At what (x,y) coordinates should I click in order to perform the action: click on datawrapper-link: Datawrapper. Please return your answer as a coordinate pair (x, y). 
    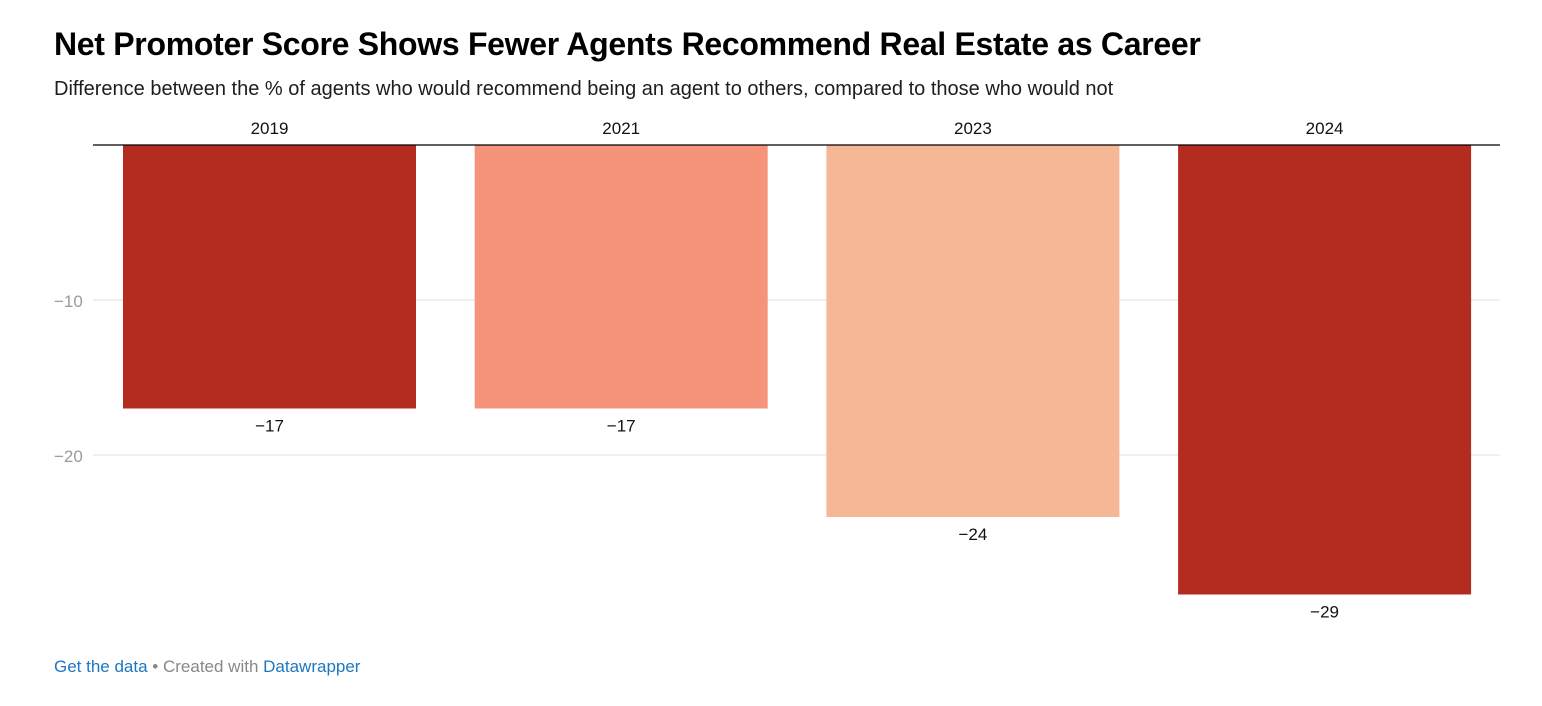
    Looking at the image, I should click on (312, 666).